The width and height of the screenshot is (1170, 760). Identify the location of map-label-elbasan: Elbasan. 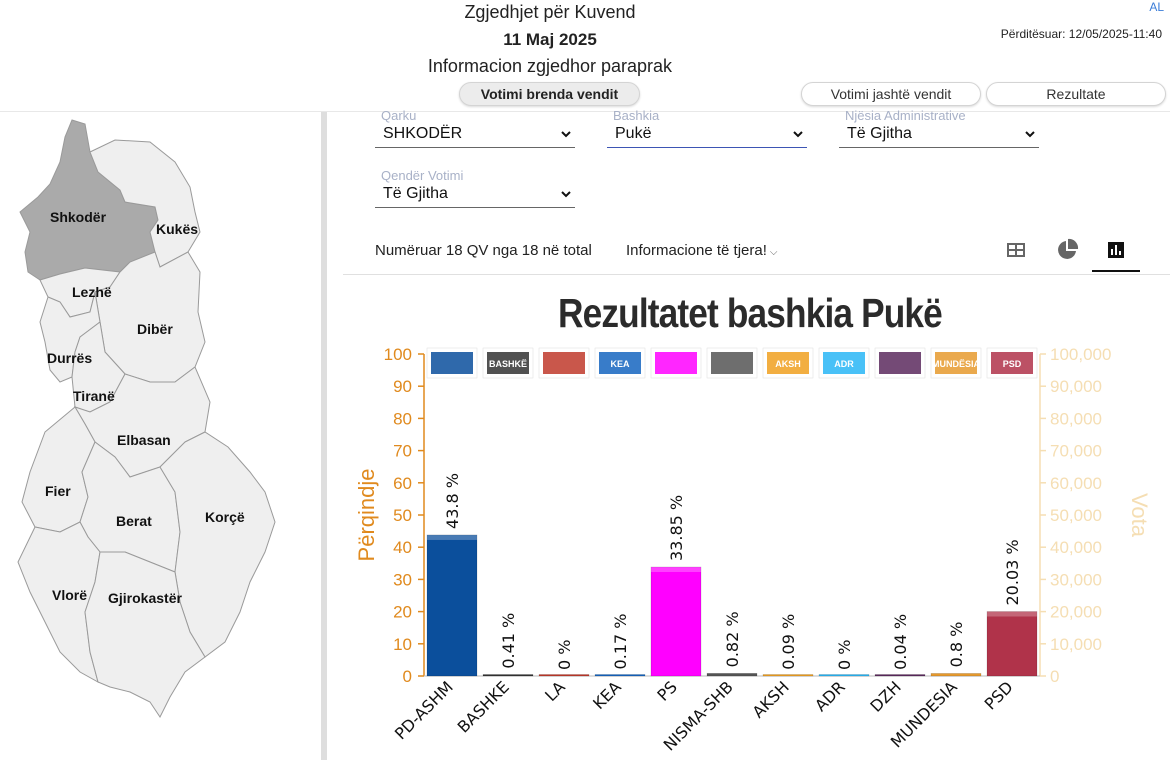
(144, 440).